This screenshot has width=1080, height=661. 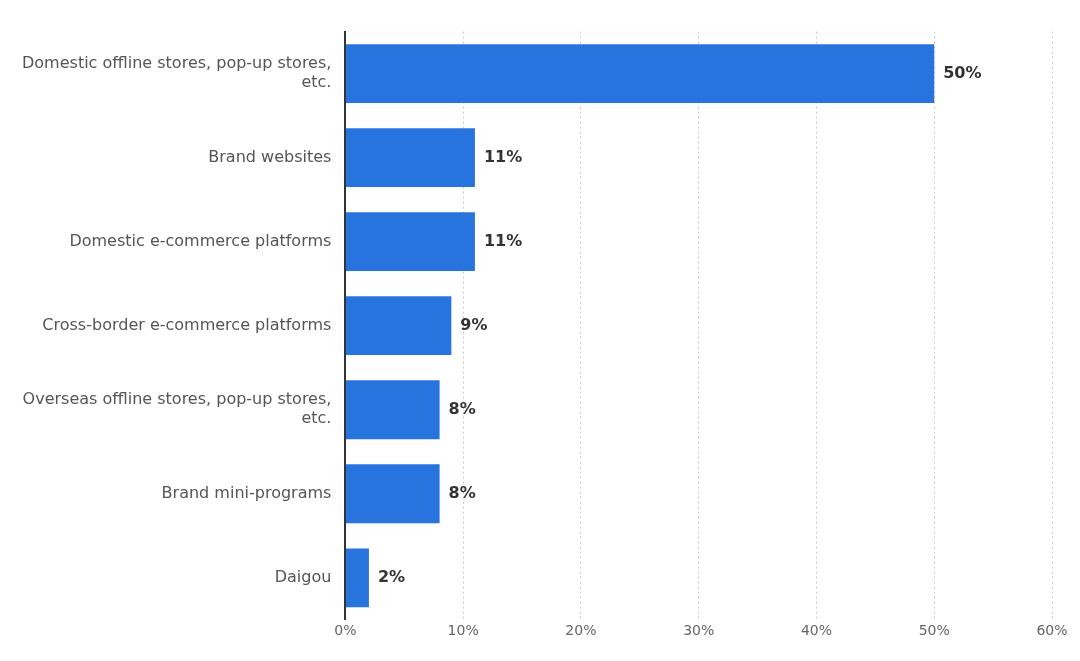 What do you see at coordinates (303, 576) in the screenshot?
I see `y-tick-label: Daigou` at bounding box center [303, 576].